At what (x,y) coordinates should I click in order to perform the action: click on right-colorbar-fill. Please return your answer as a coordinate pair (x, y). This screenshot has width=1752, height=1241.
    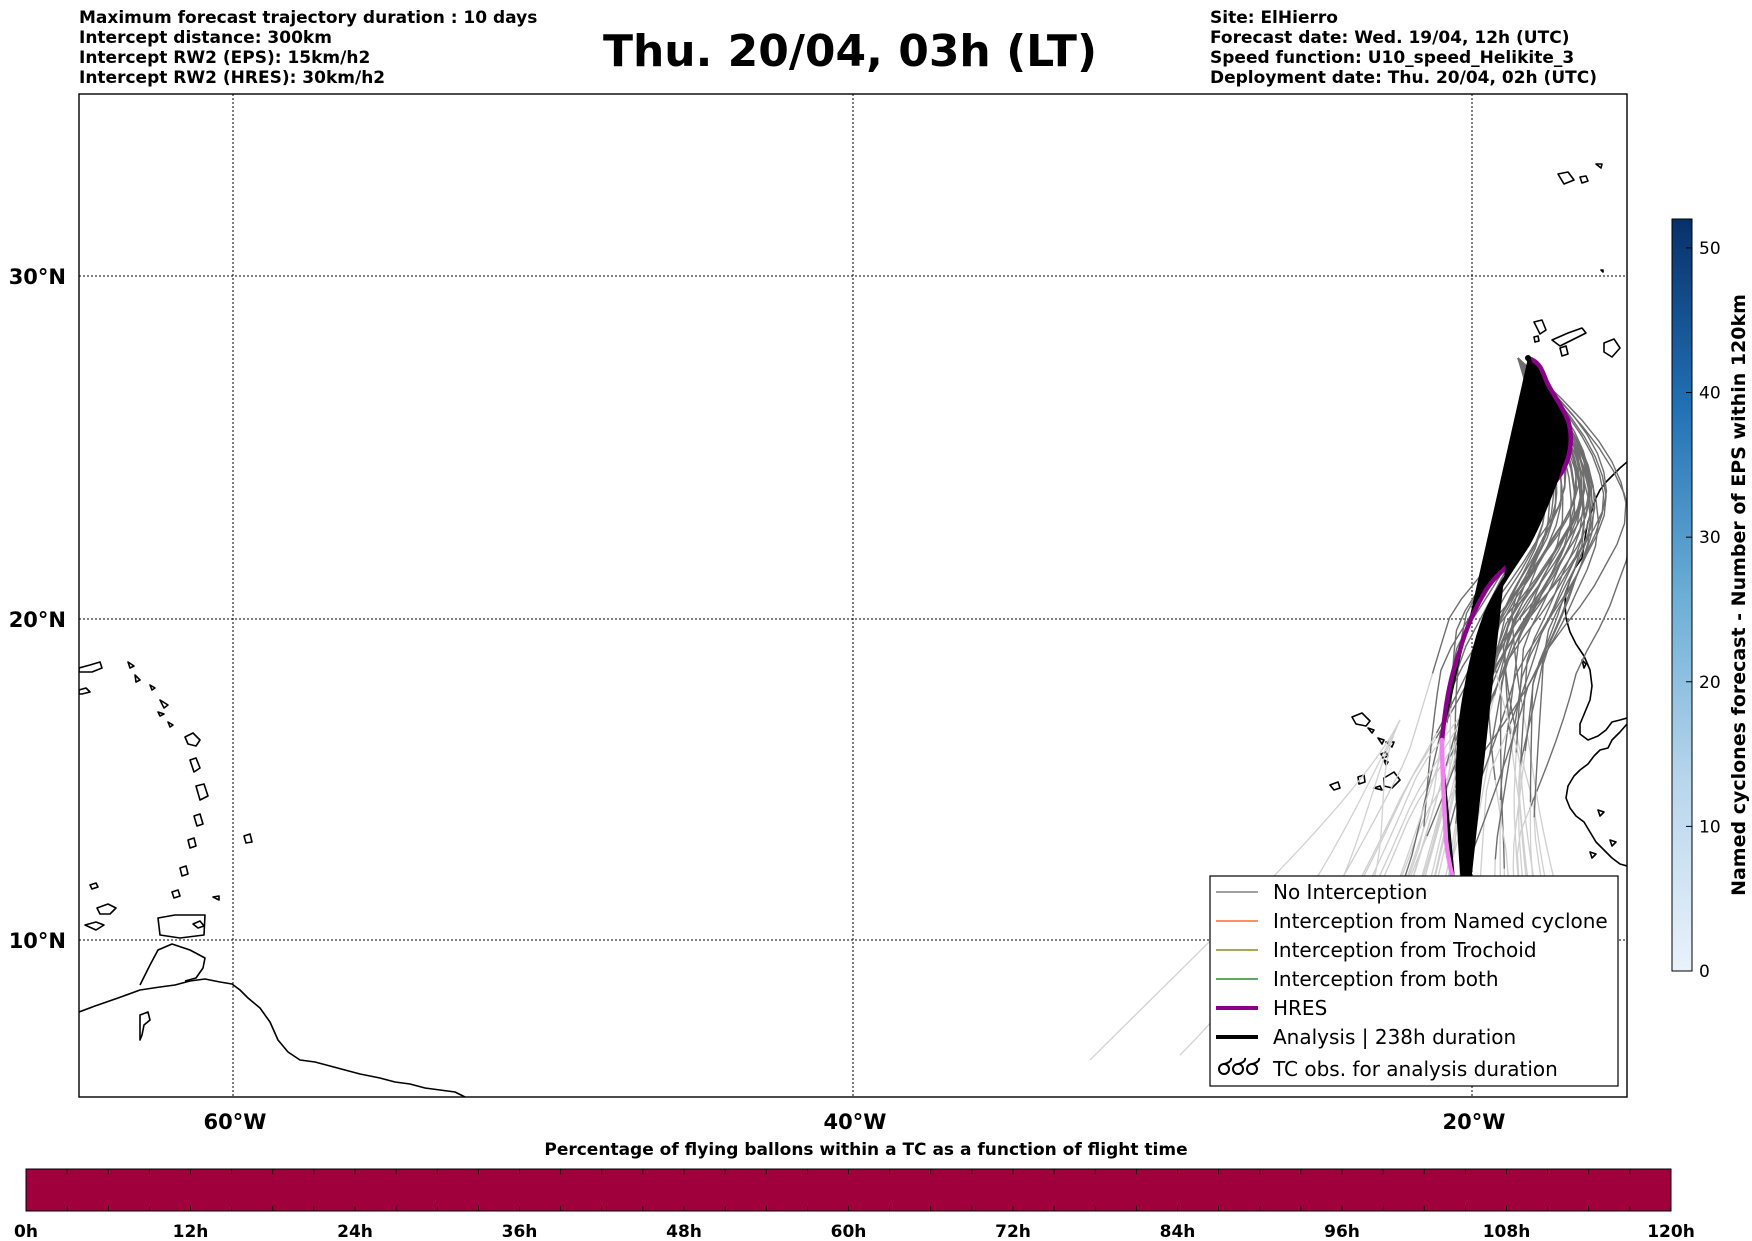
    Looking at the image, I should click on (1682, 595).